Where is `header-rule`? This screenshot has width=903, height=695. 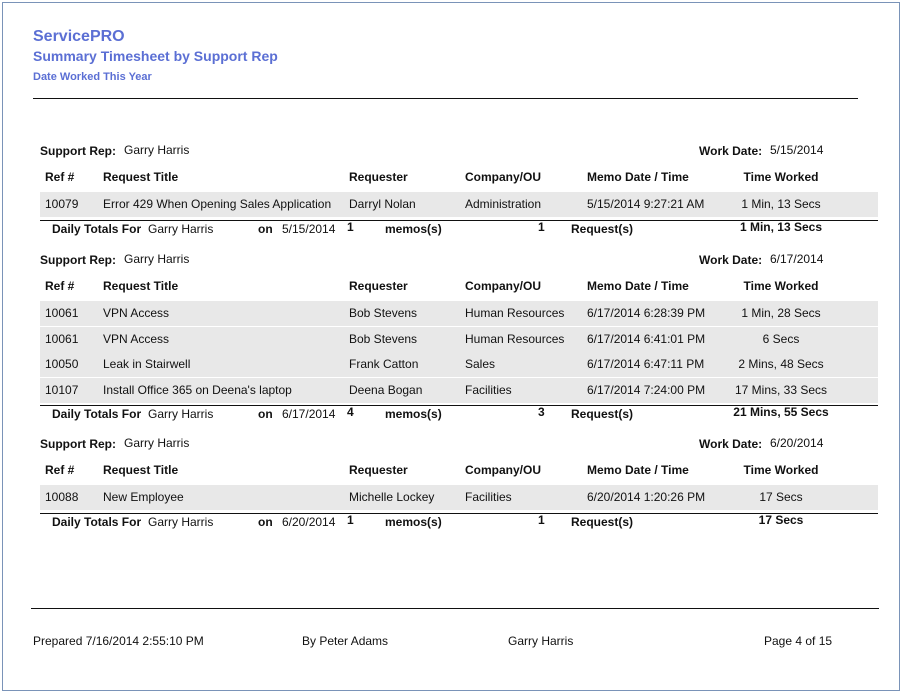
header-rule is located at coordinates (445, 98).